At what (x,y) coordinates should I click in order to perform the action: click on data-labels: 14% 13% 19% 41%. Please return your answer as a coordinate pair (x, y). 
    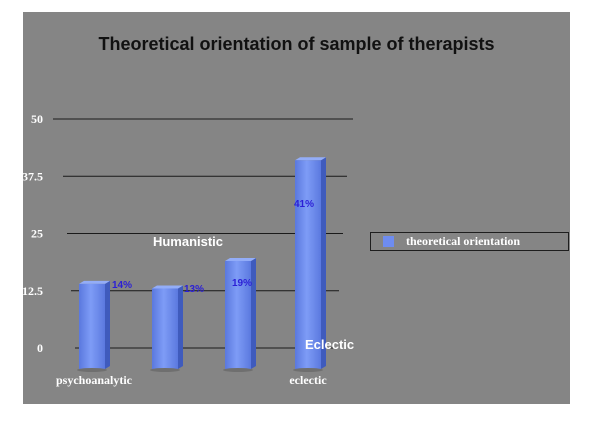
    Looking at the image, I should click on (213, 247).